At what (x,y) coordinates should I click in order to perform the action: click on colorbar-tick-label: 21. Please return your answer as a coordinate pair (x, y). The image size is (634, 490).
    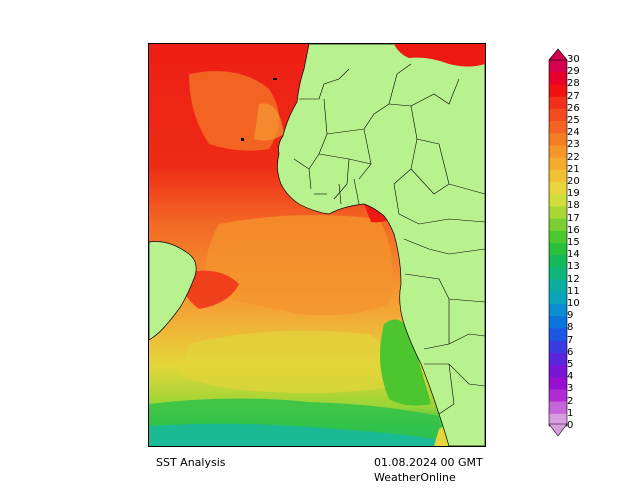
    Looking at the image, I should click on (573, 169).